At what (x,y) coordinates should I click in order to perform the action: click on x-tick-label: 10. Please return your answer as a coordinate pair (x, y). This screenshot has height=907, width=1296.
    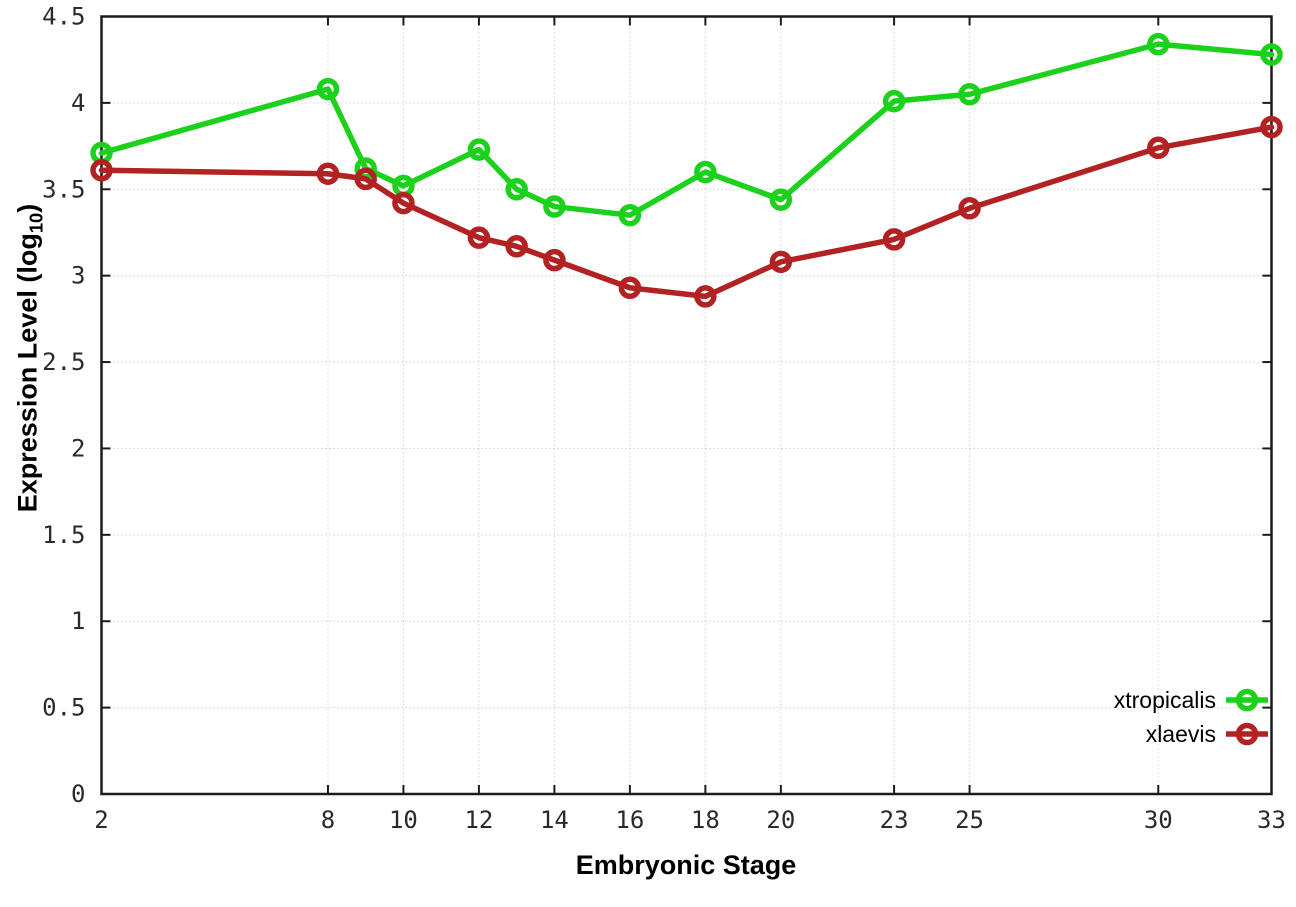
    Looking at the image, I should click on (403, 820).